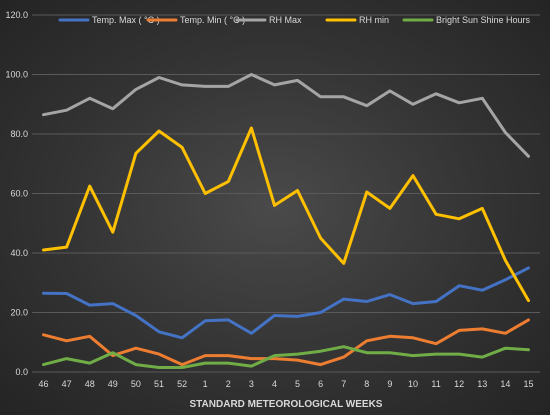 The image size is (550, 415). What do you see at coordinates (159, 384) in the screenshot?
I see `x-tick-label: 51` at bounding box center [159, 384].